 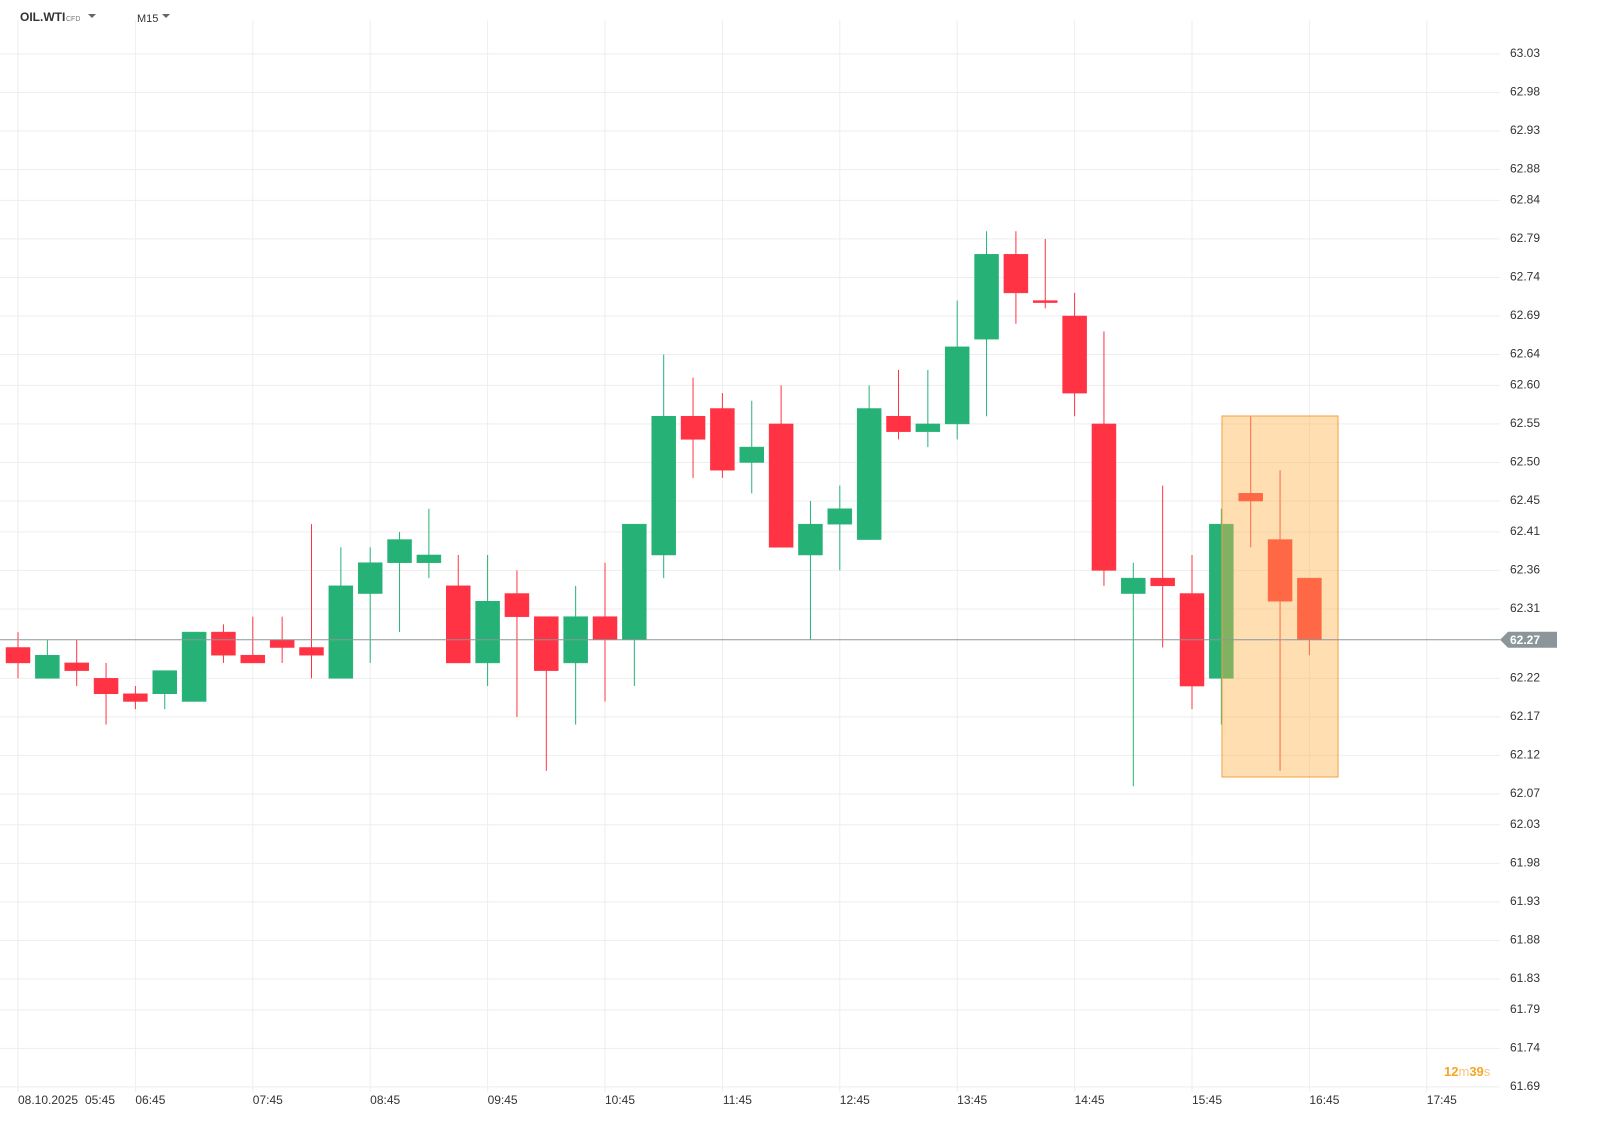 I want to click on y-tick-label: 62.74, so click(x=1525, y=277).